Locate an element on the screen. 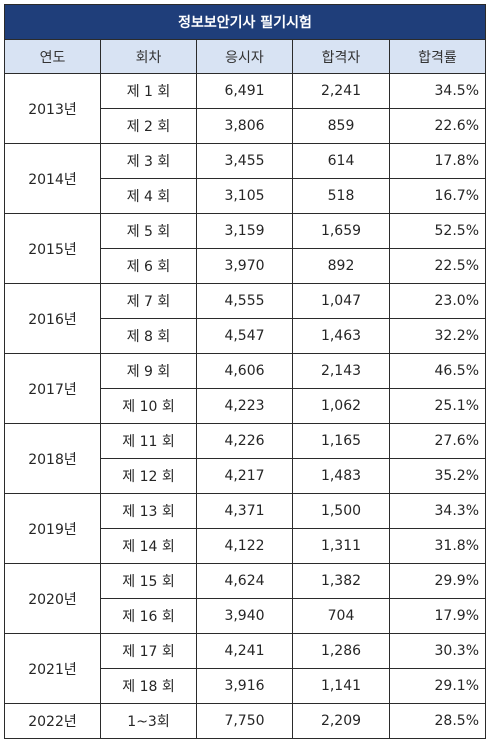 The width and height of the screenshot is (489, 746). applicants-cell: 3,916 is located at coordinates (244, 686).